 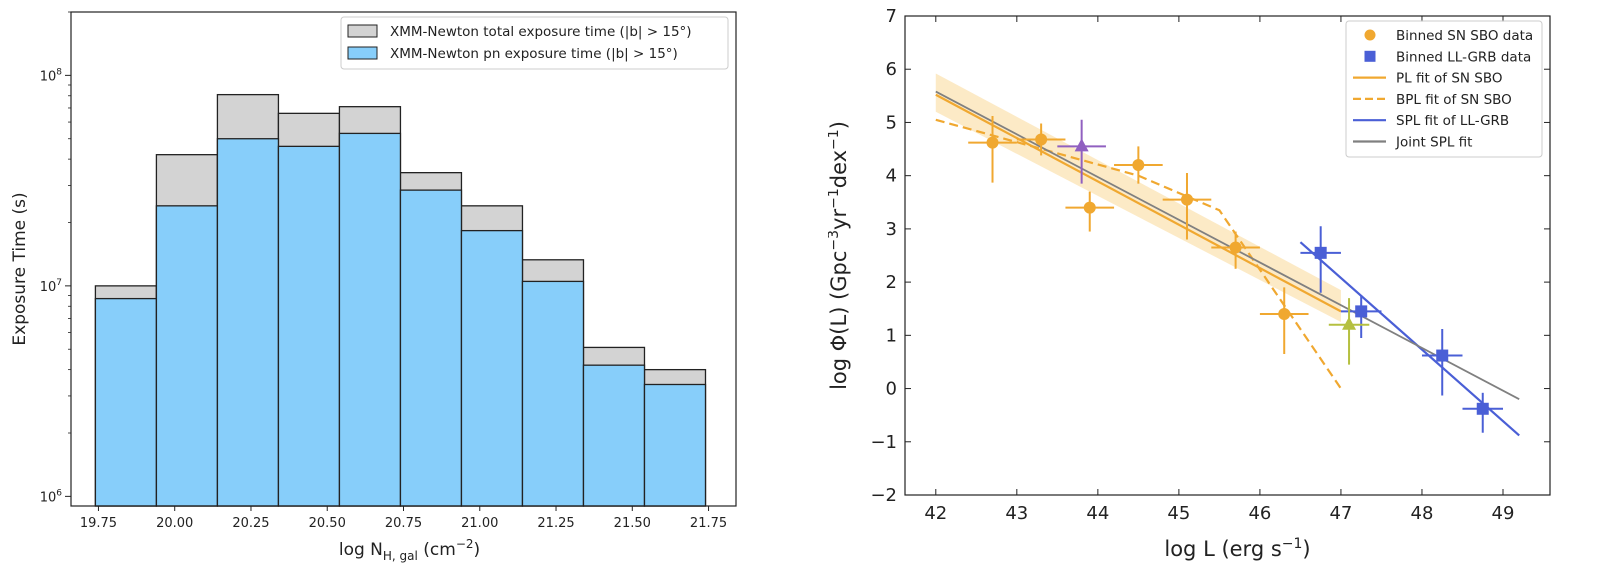 What do you see at coordinates (1237, 548) in the screenshot?
I see `x-axis-label: log L (erg s−1)` at bounding box center [1237, 548].